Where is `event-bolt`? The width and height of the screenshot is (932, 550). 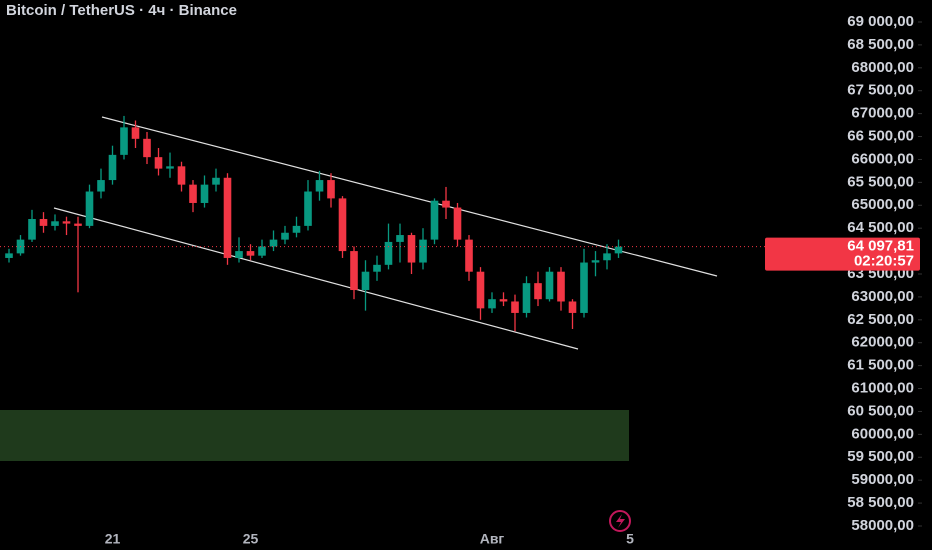 event-bolt is located at coordinates (620, 521).